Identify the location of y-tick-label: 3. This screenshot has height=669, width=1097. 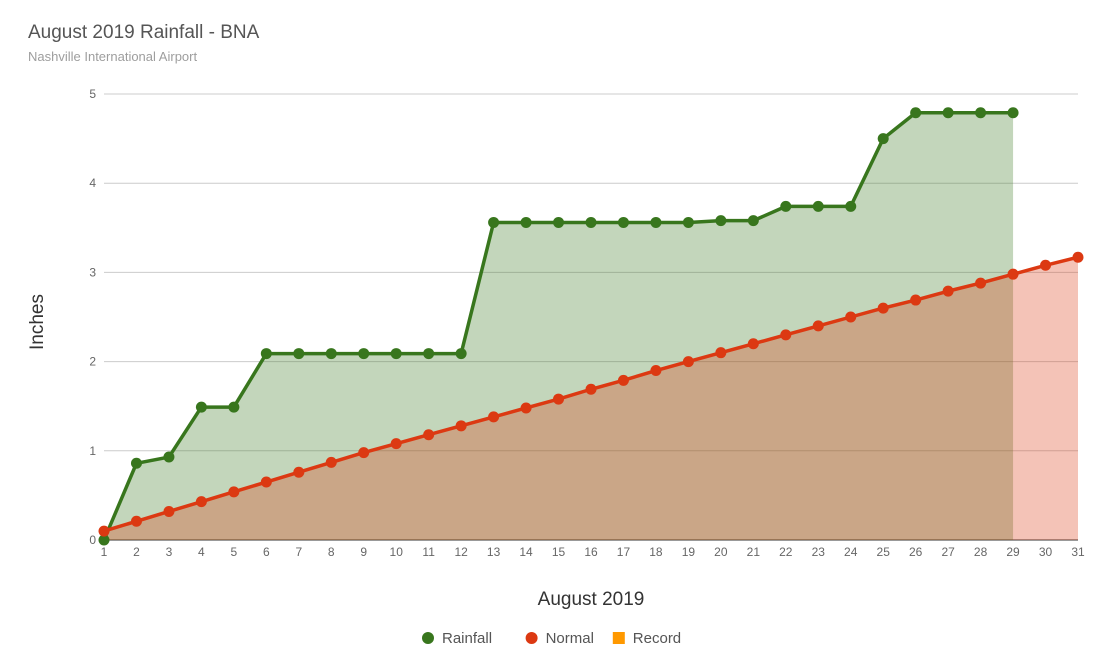
(92, 272).